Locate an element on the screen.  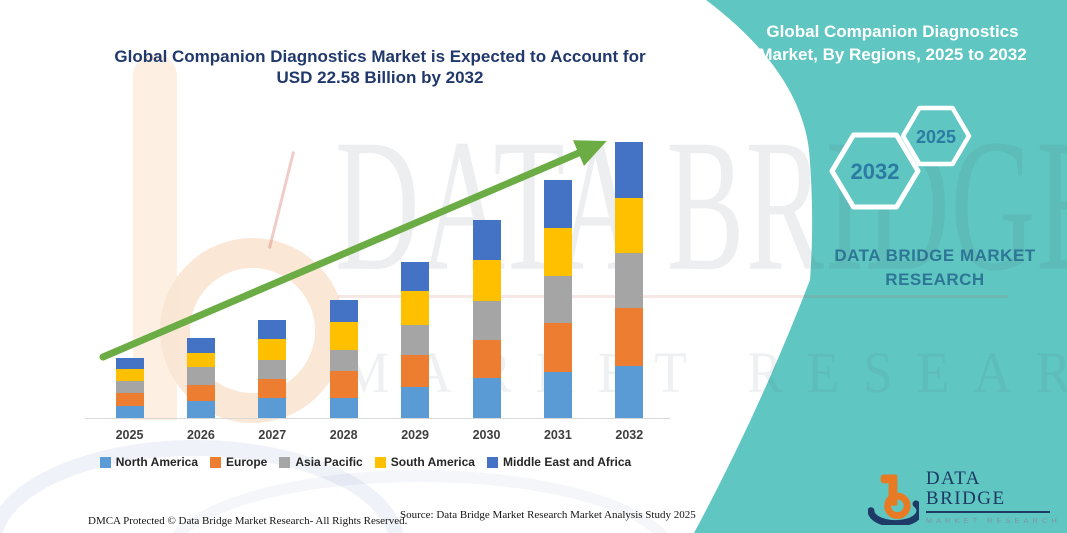
legend-label: South America is located at coordinates (432, 462).